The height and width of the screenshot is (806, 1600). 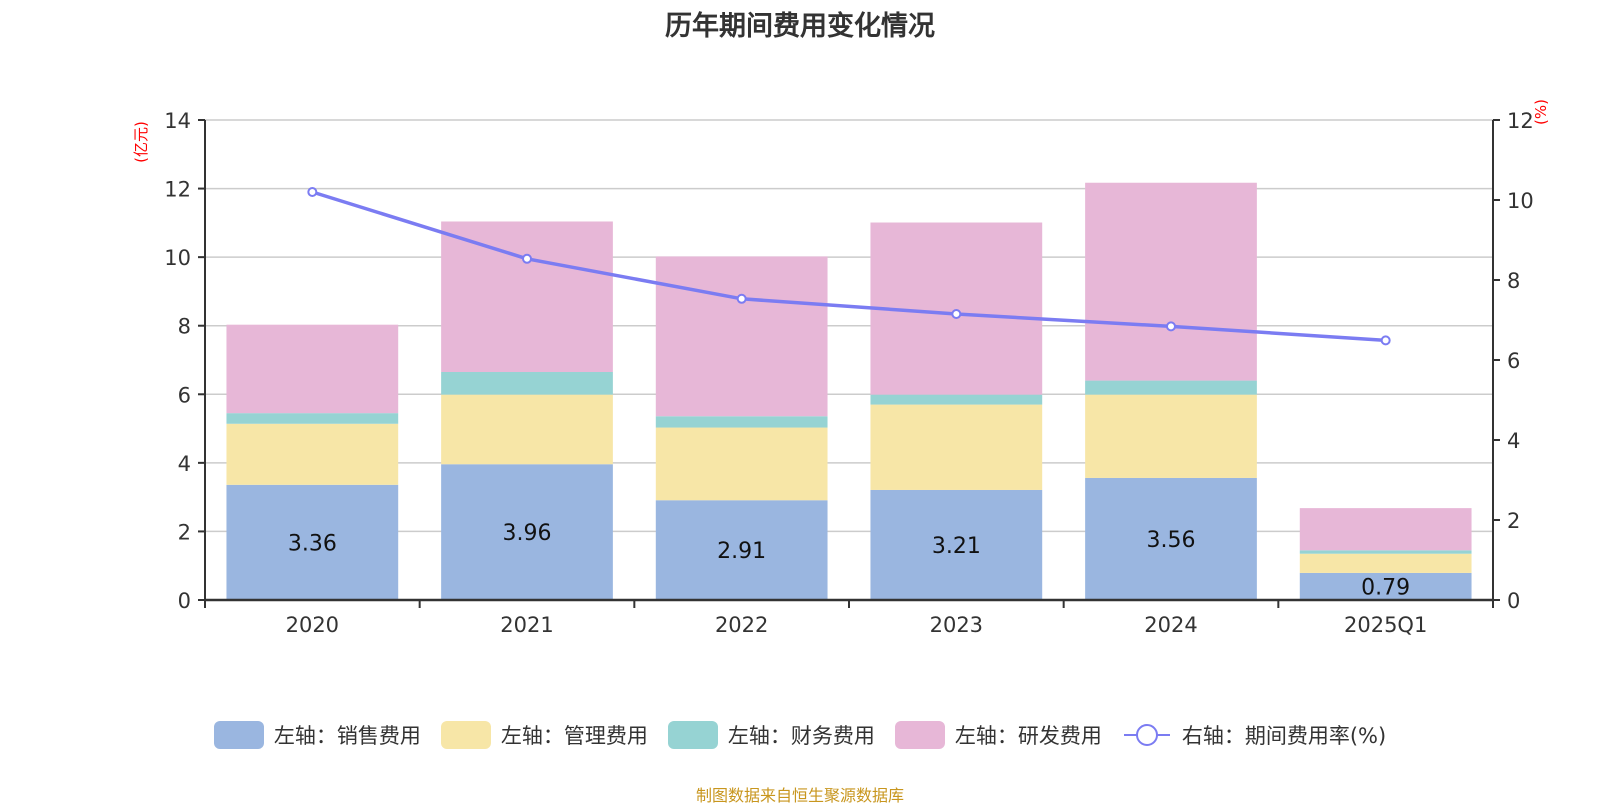 I want to click on x-axis-tick-label: 2021, so click(x=526, y=625).